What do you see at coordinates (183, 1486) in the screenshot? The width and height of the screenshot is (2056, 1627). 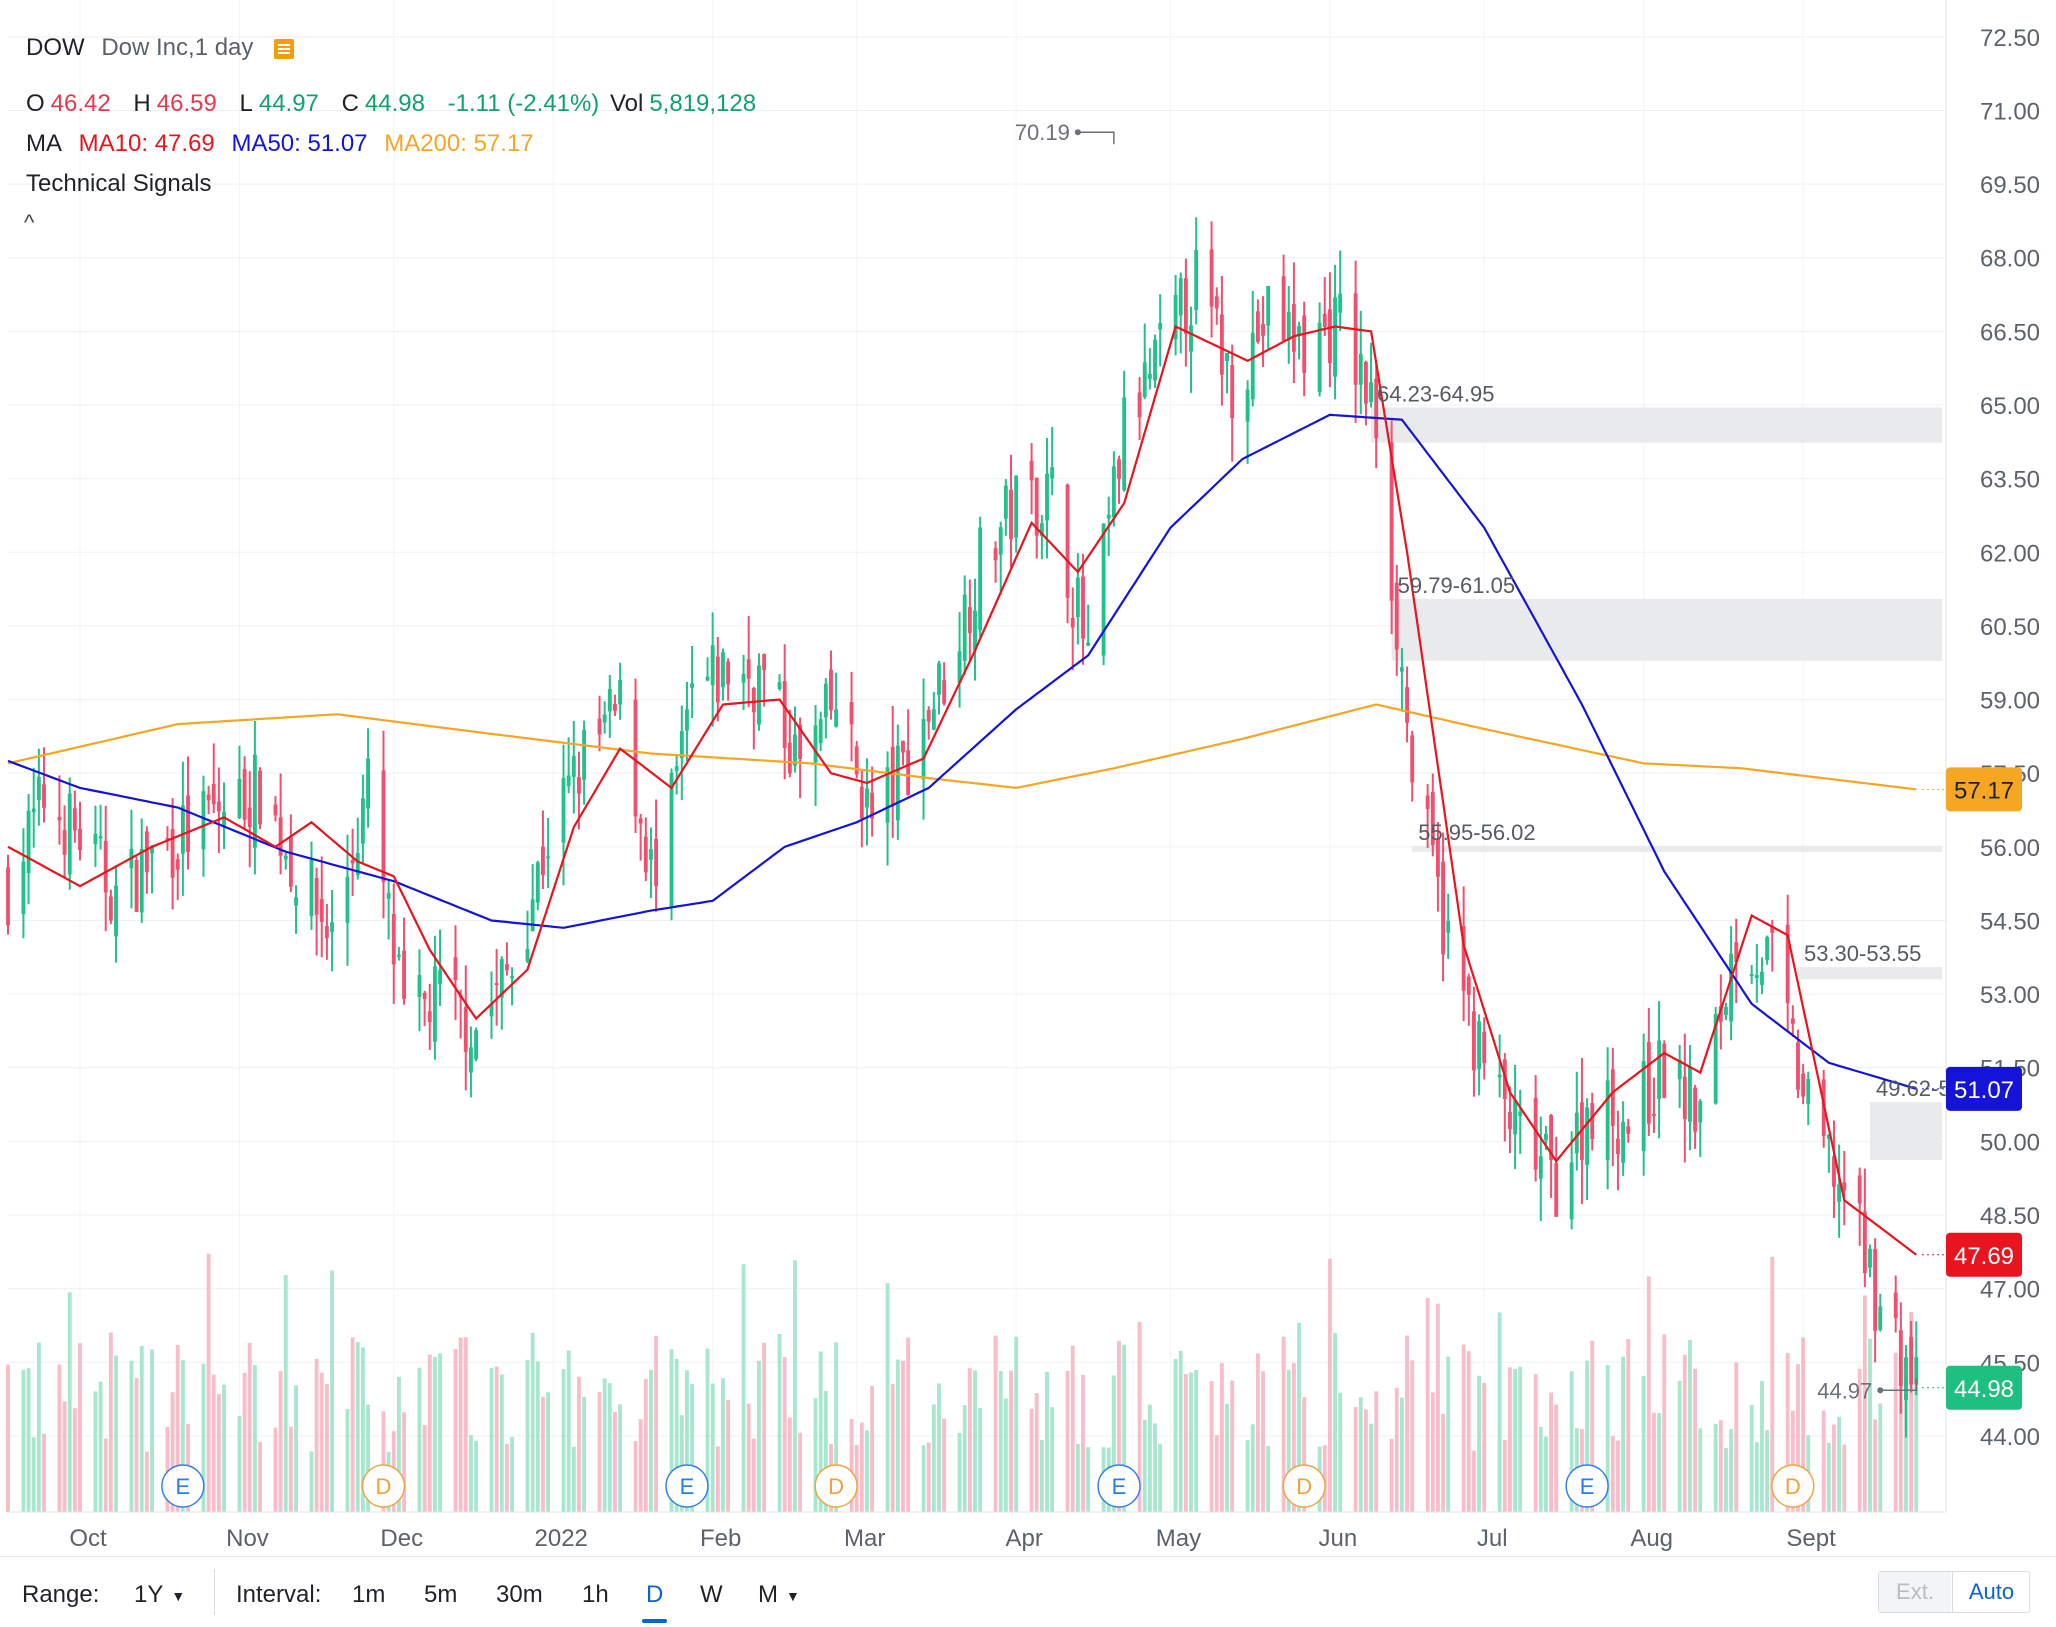 I see `earnings-marker` at bounding box center [183, 1486].